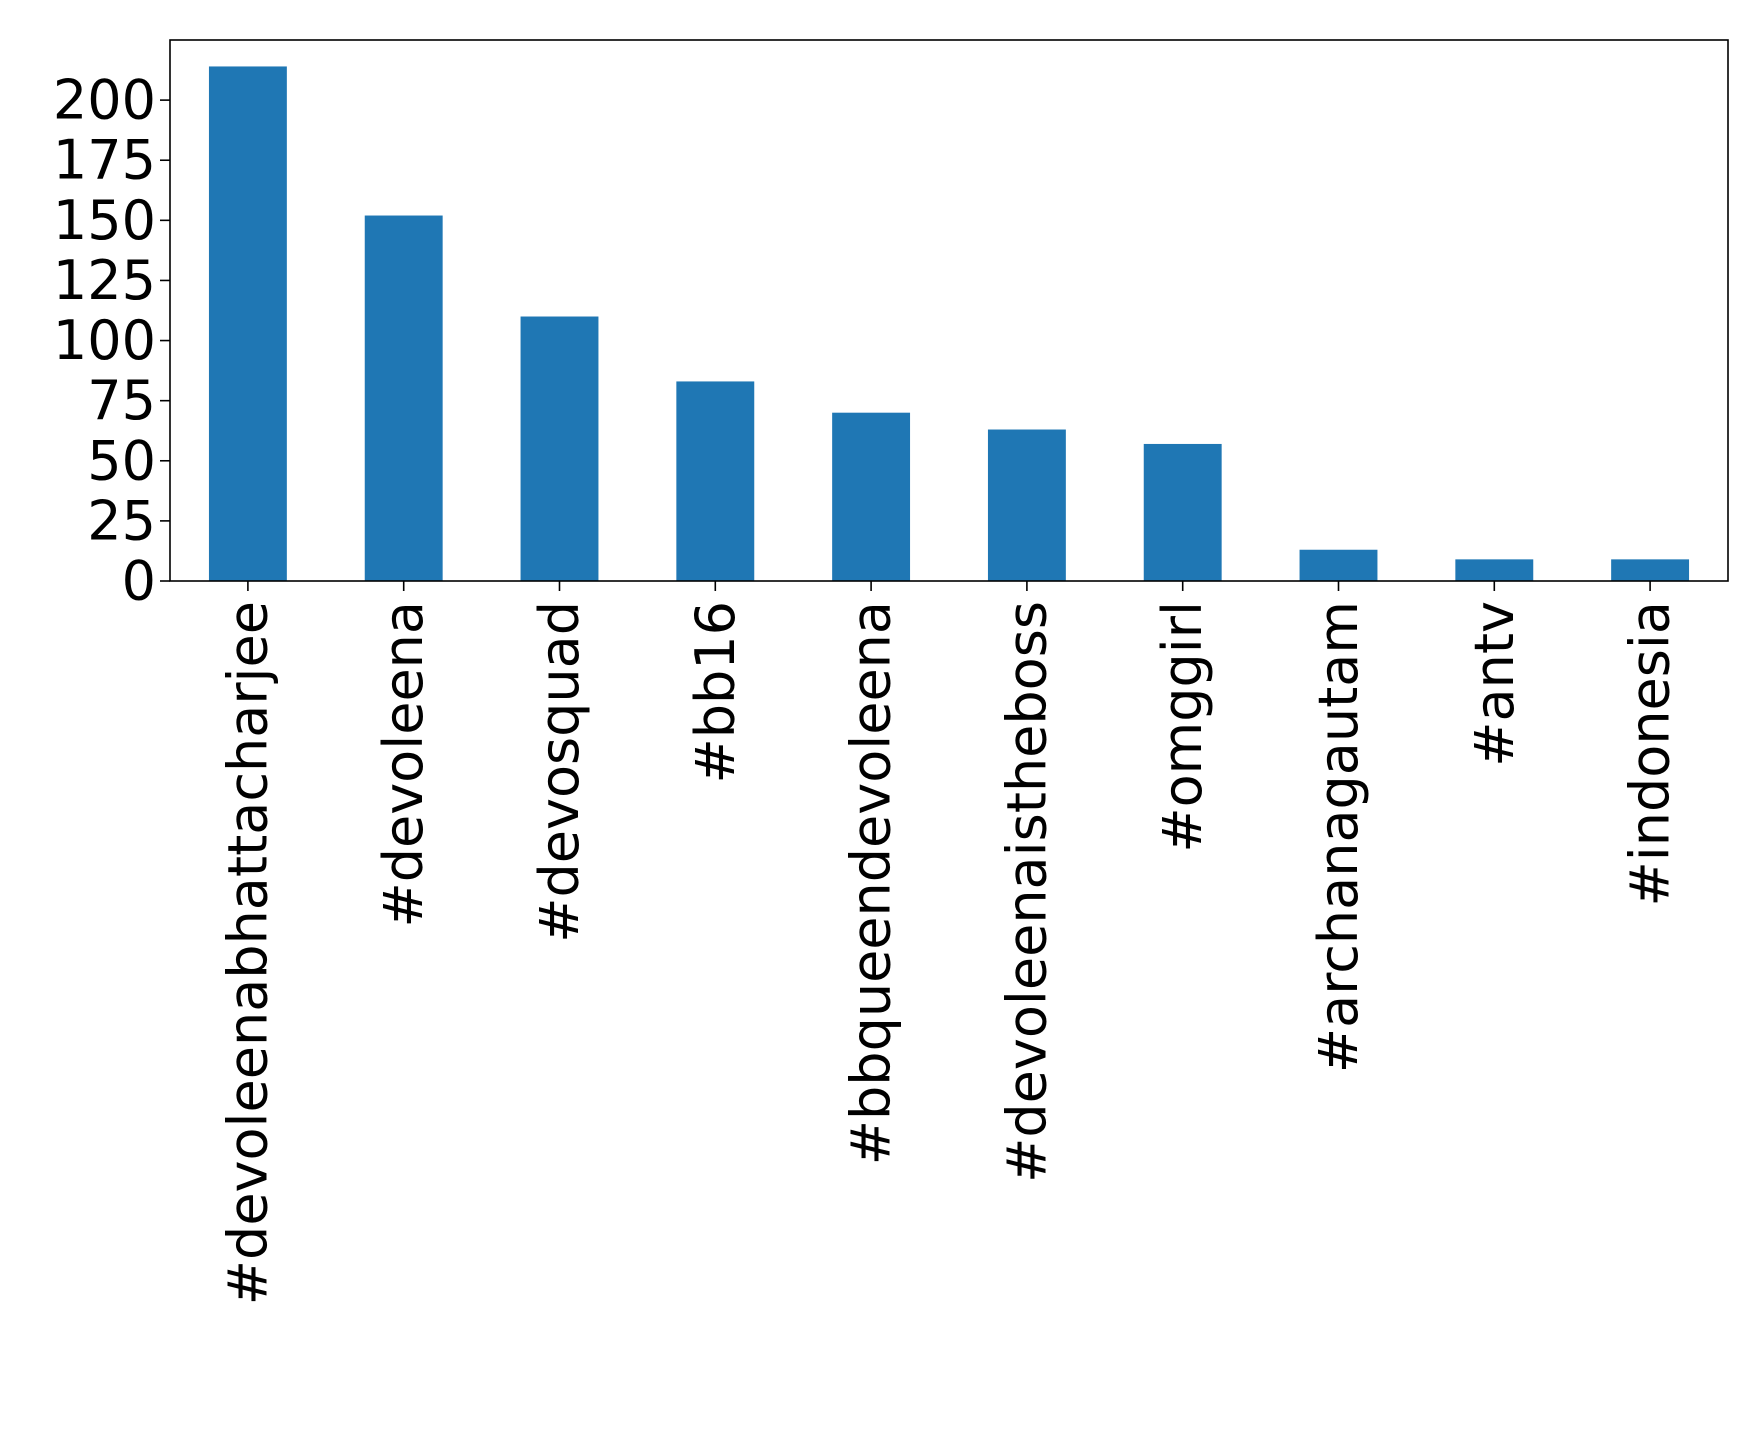 This screenshot has width=1758, height=1443. Describe the element at coordinates (559, 772) in the screenshot. I see `x-tick-label: #devosquad` at that location.